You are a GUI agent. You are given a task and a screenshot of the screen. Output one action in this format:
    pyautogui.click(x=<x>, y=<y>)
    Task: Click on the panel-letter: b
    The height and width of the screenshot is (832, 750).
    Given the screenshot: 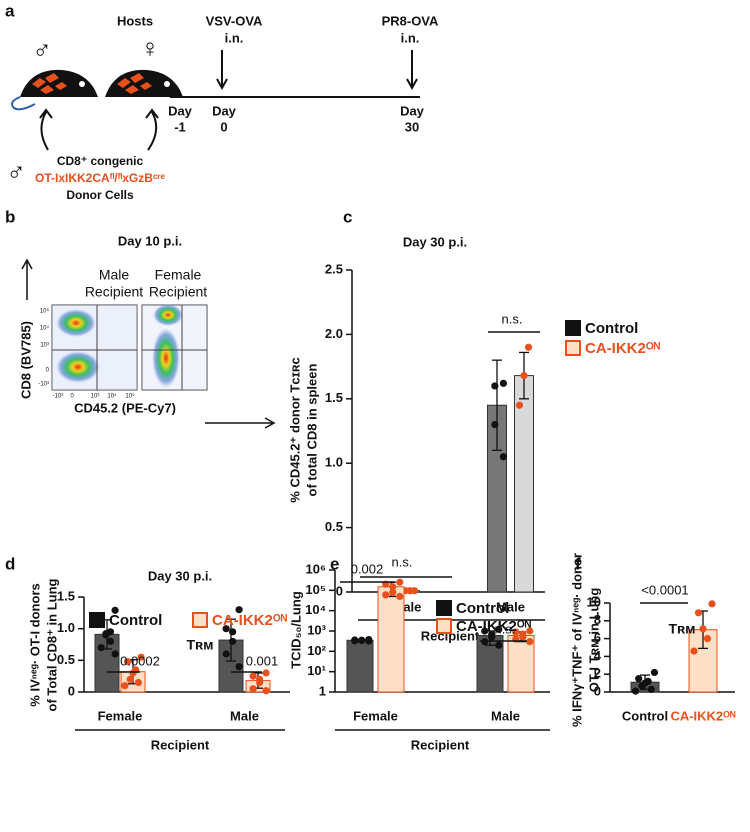 What is the action you would take?
    pyautogui.click(x=10, y=216)
    